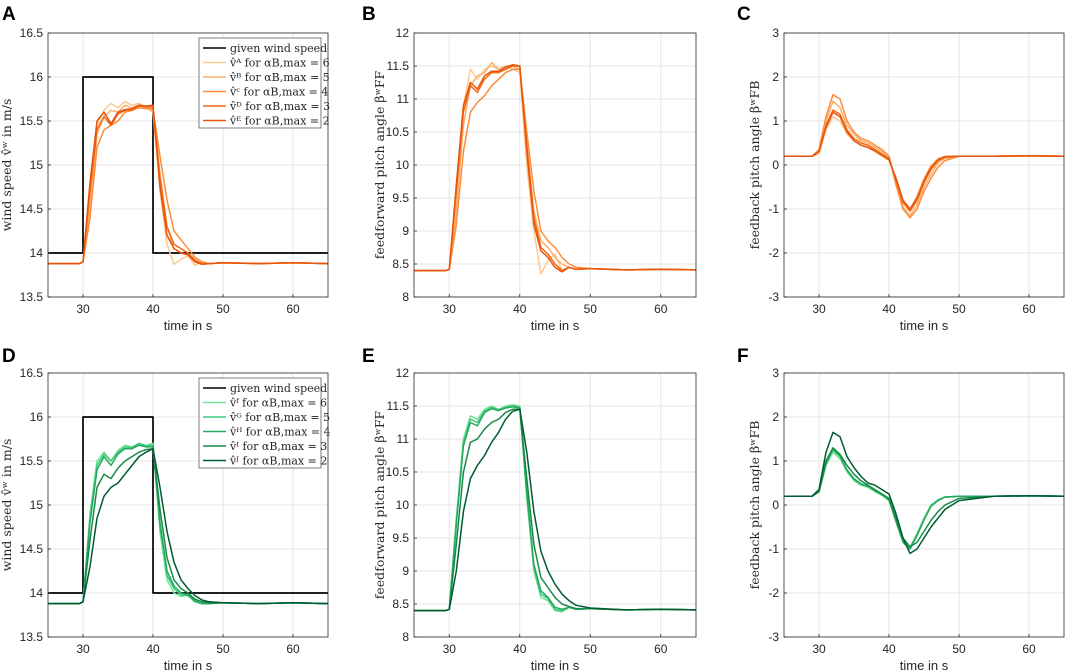 This screenshot has width=1065, height=672. Describe the element at coordinates (773, 637) in the screenshot. I see `ytick-label-f-0: -3` at that location.